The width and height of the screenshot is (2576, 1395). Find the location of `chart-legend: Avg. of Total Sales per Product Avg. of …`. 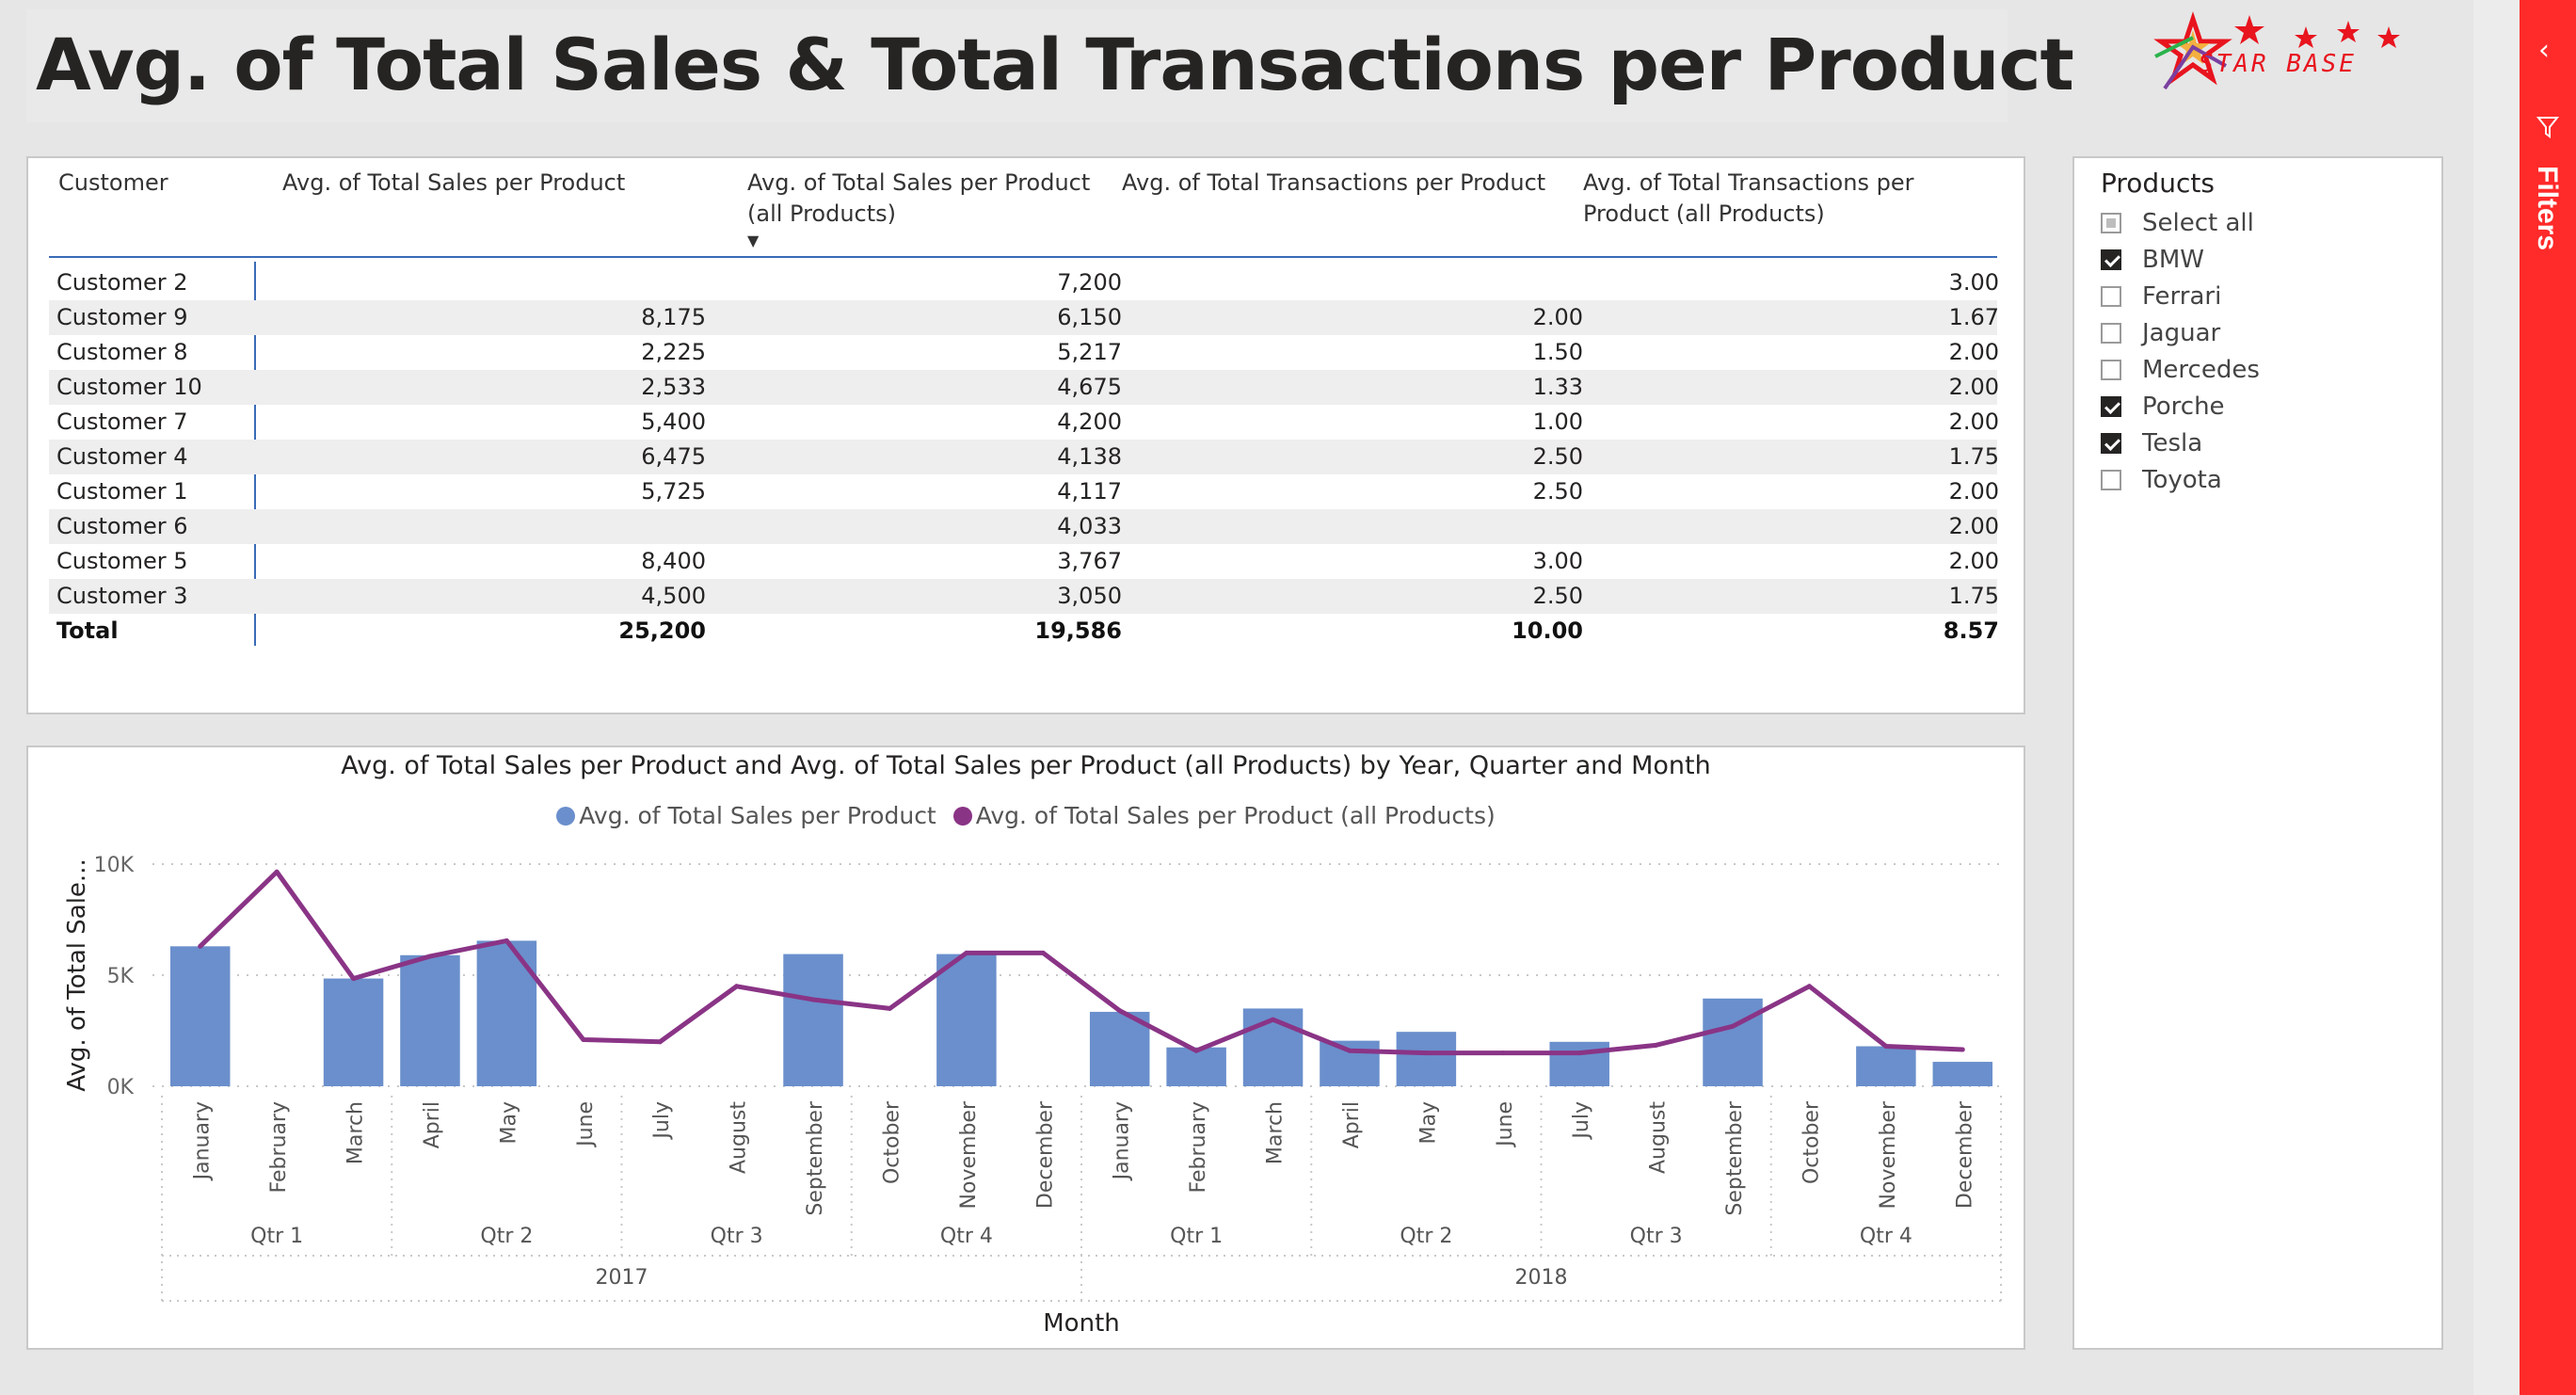

chart-legend: Avg. of Total Sales per Product Avg. of … is located at coordinates (1026, 815).